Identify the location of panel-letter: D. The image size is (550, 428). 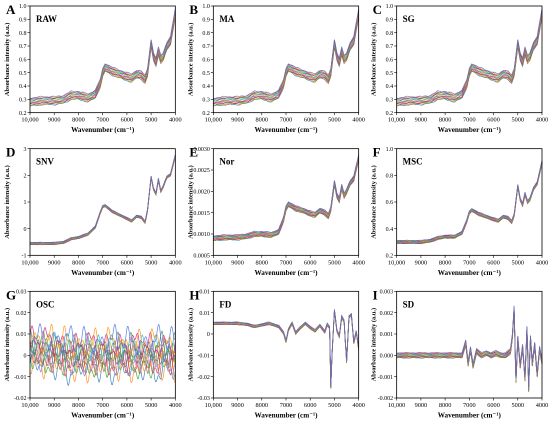
(10, 152).